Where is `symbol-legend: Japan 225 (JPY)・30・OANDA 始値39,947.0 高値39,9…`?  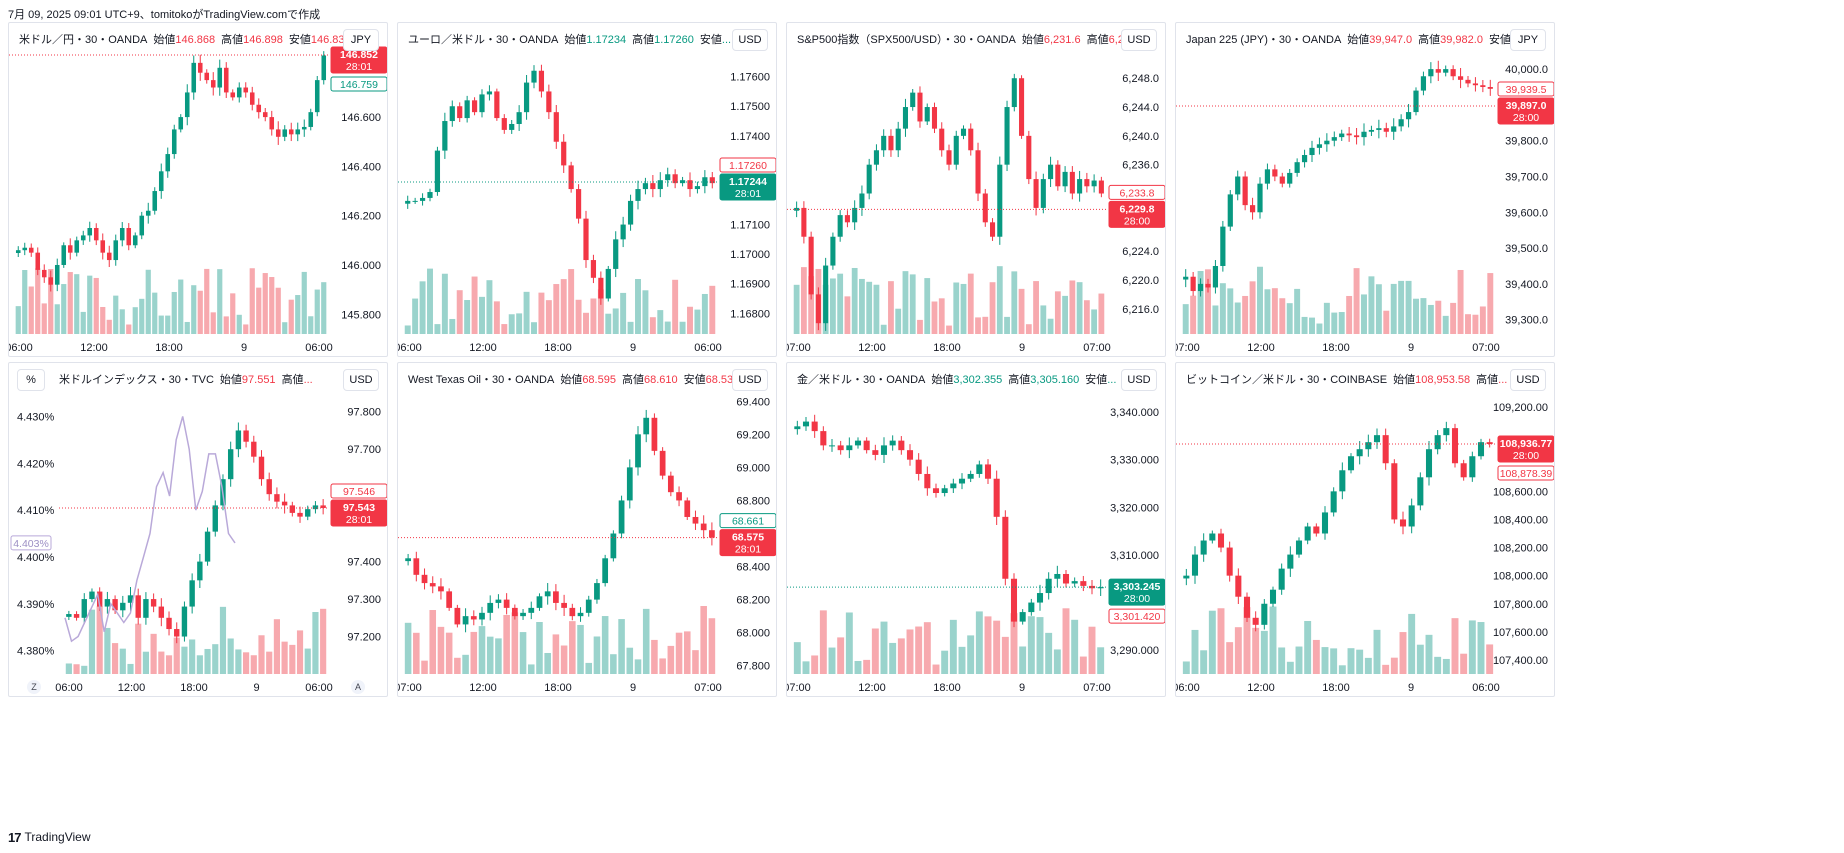
symbol-legend: Japan 225 (JPY)・30・OANDA 始値39,947.0 高値39,9… is located at coordinates (1353, 39).